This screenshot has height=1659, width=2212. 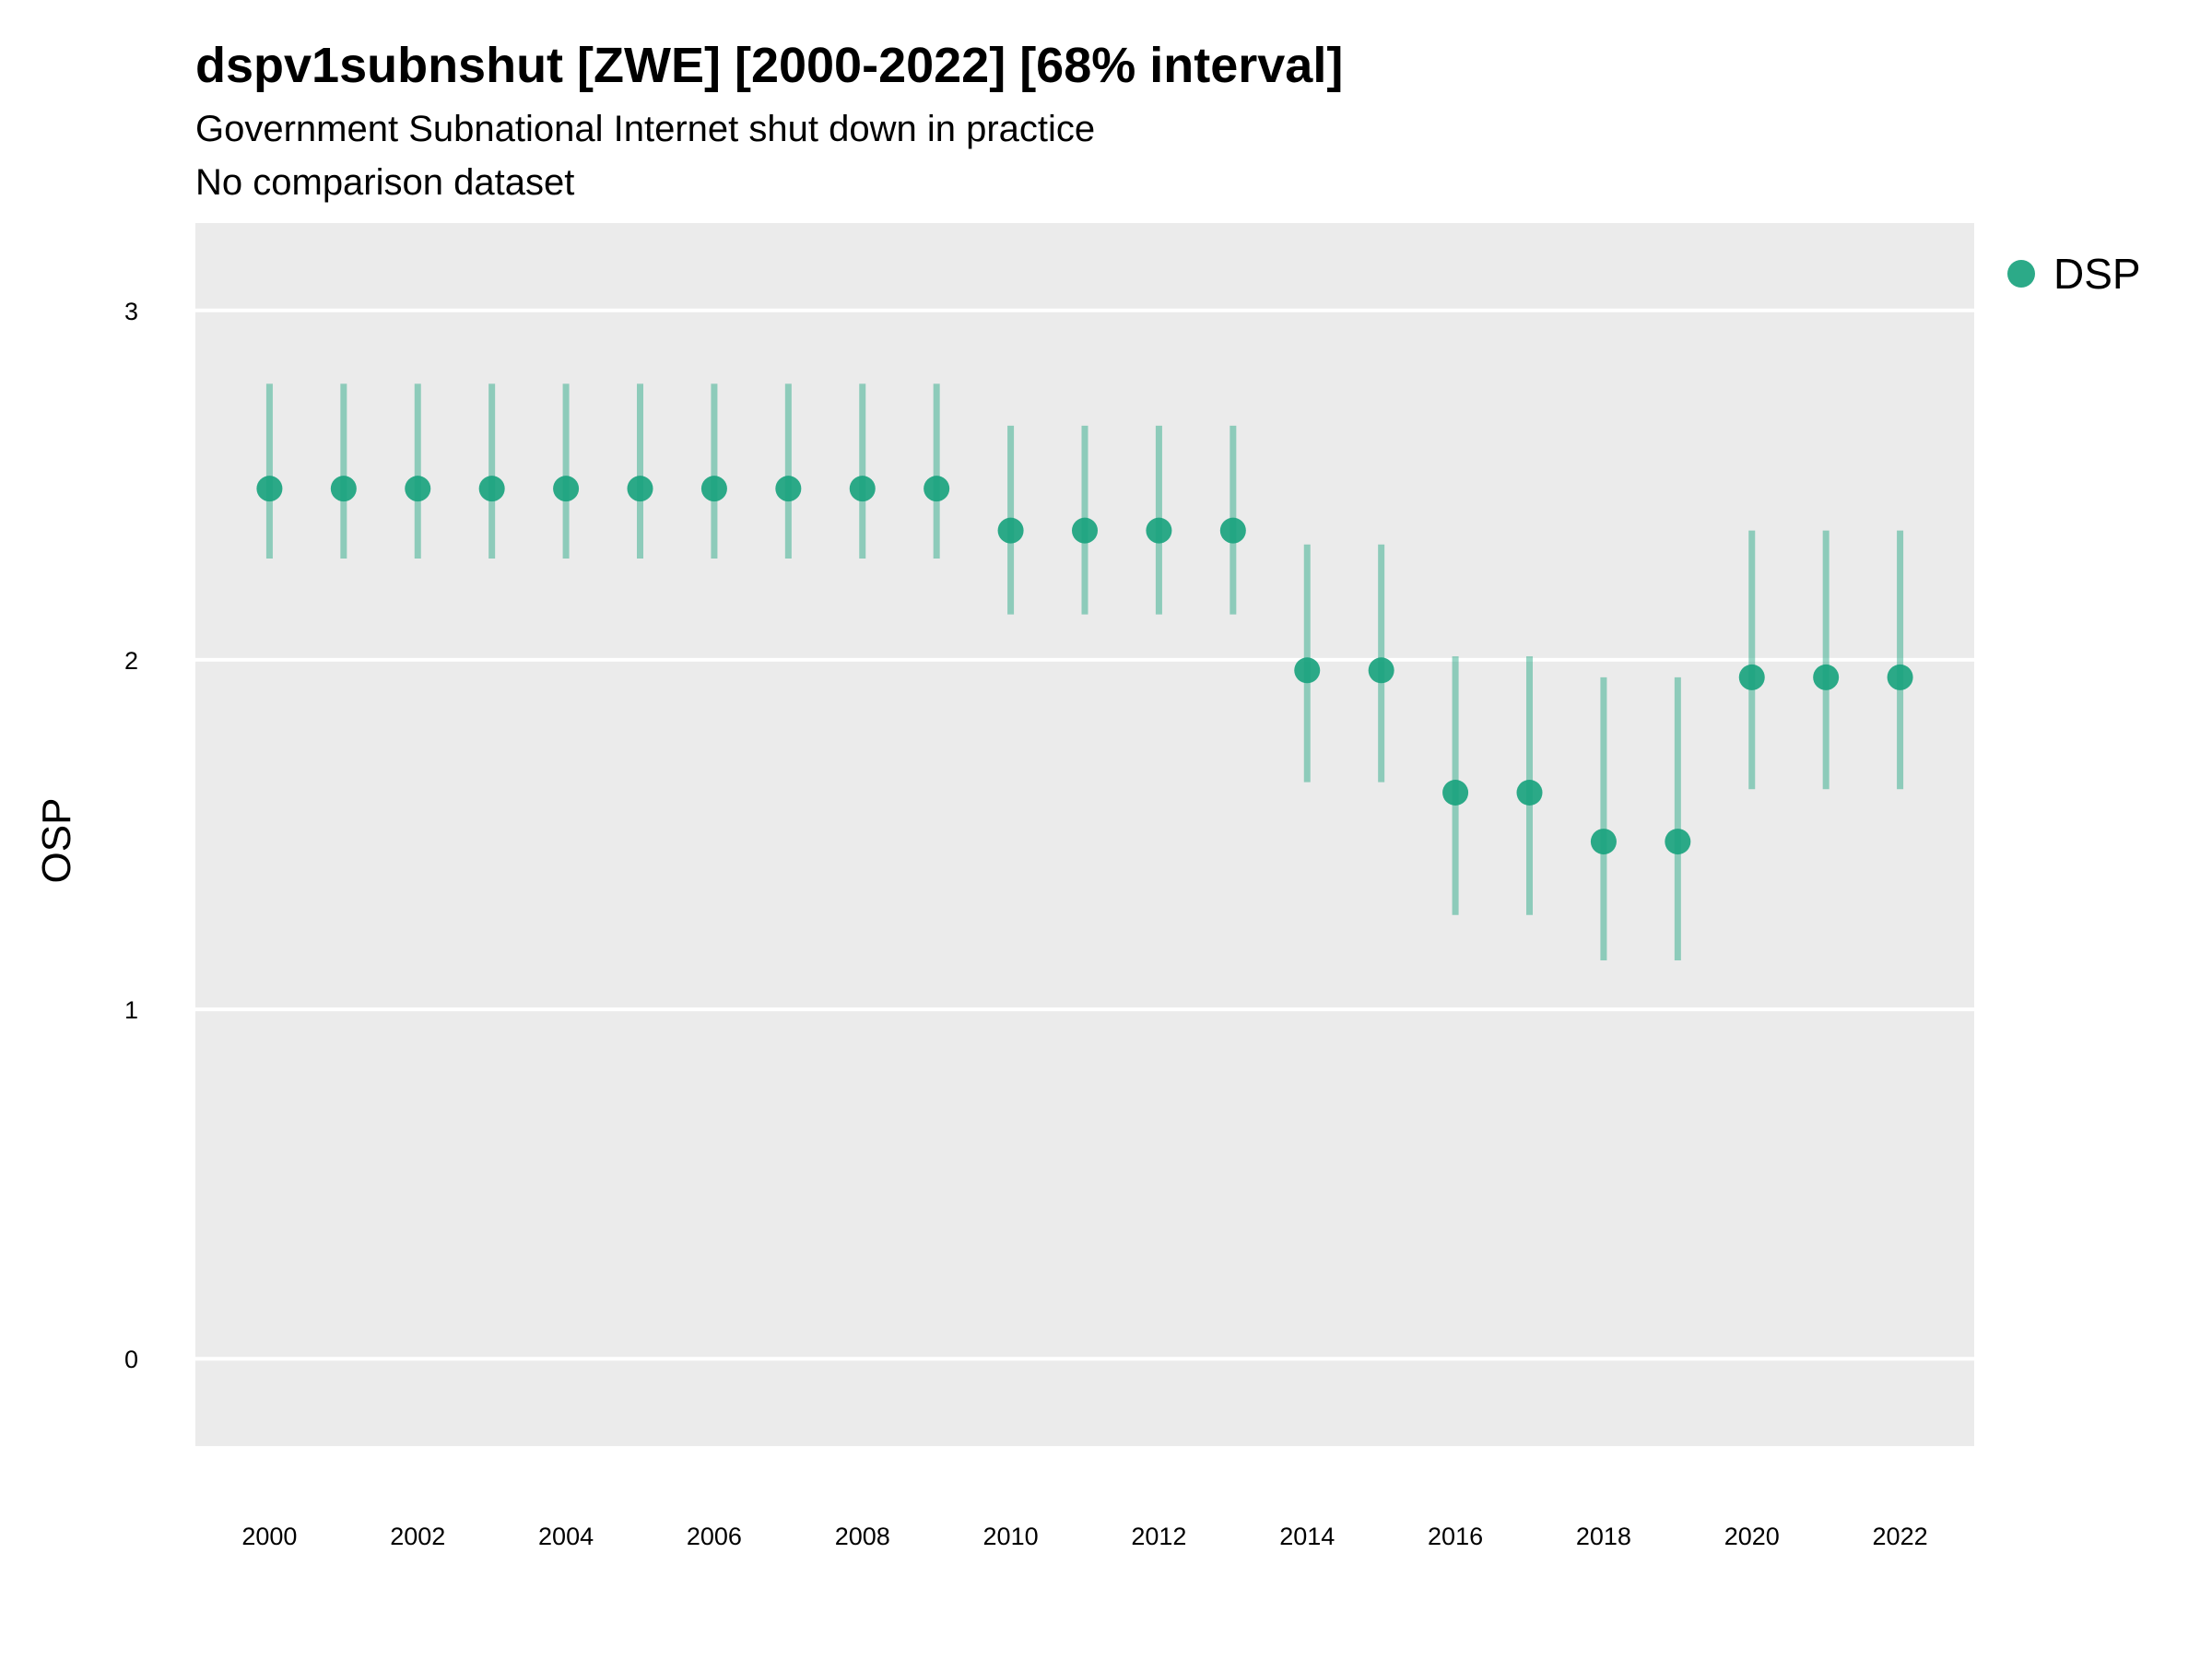 I want to click on x-tick-label: 2004, so click(x=566, y=1536).